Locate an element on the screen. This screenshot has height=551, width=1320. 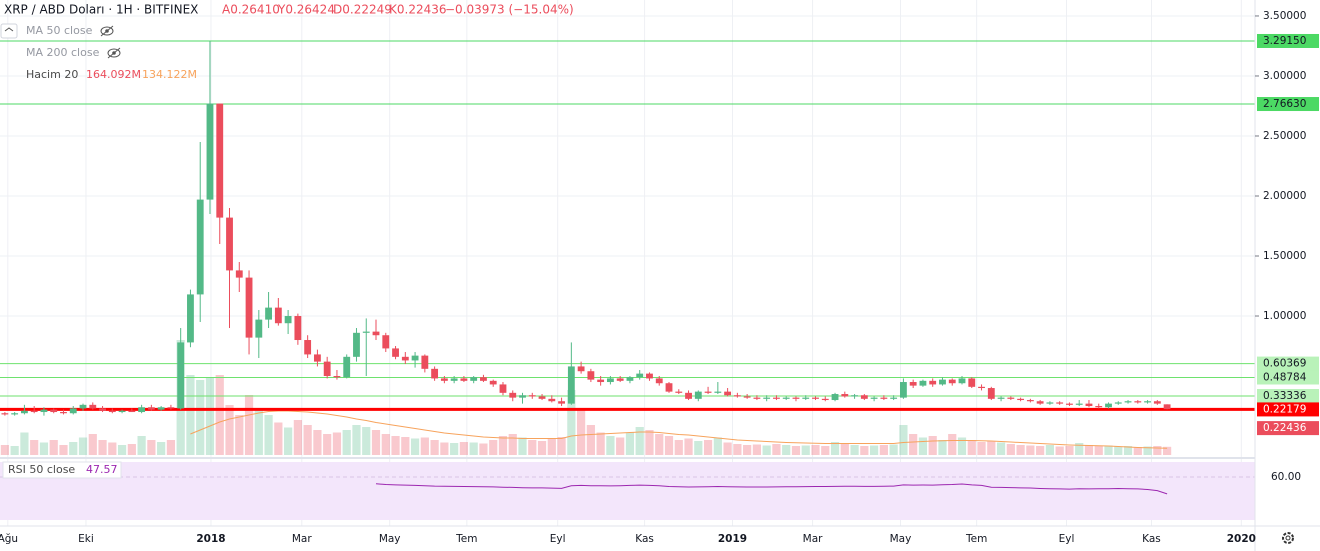
x-tick-label: Tem is located at coordinates (466, 539).